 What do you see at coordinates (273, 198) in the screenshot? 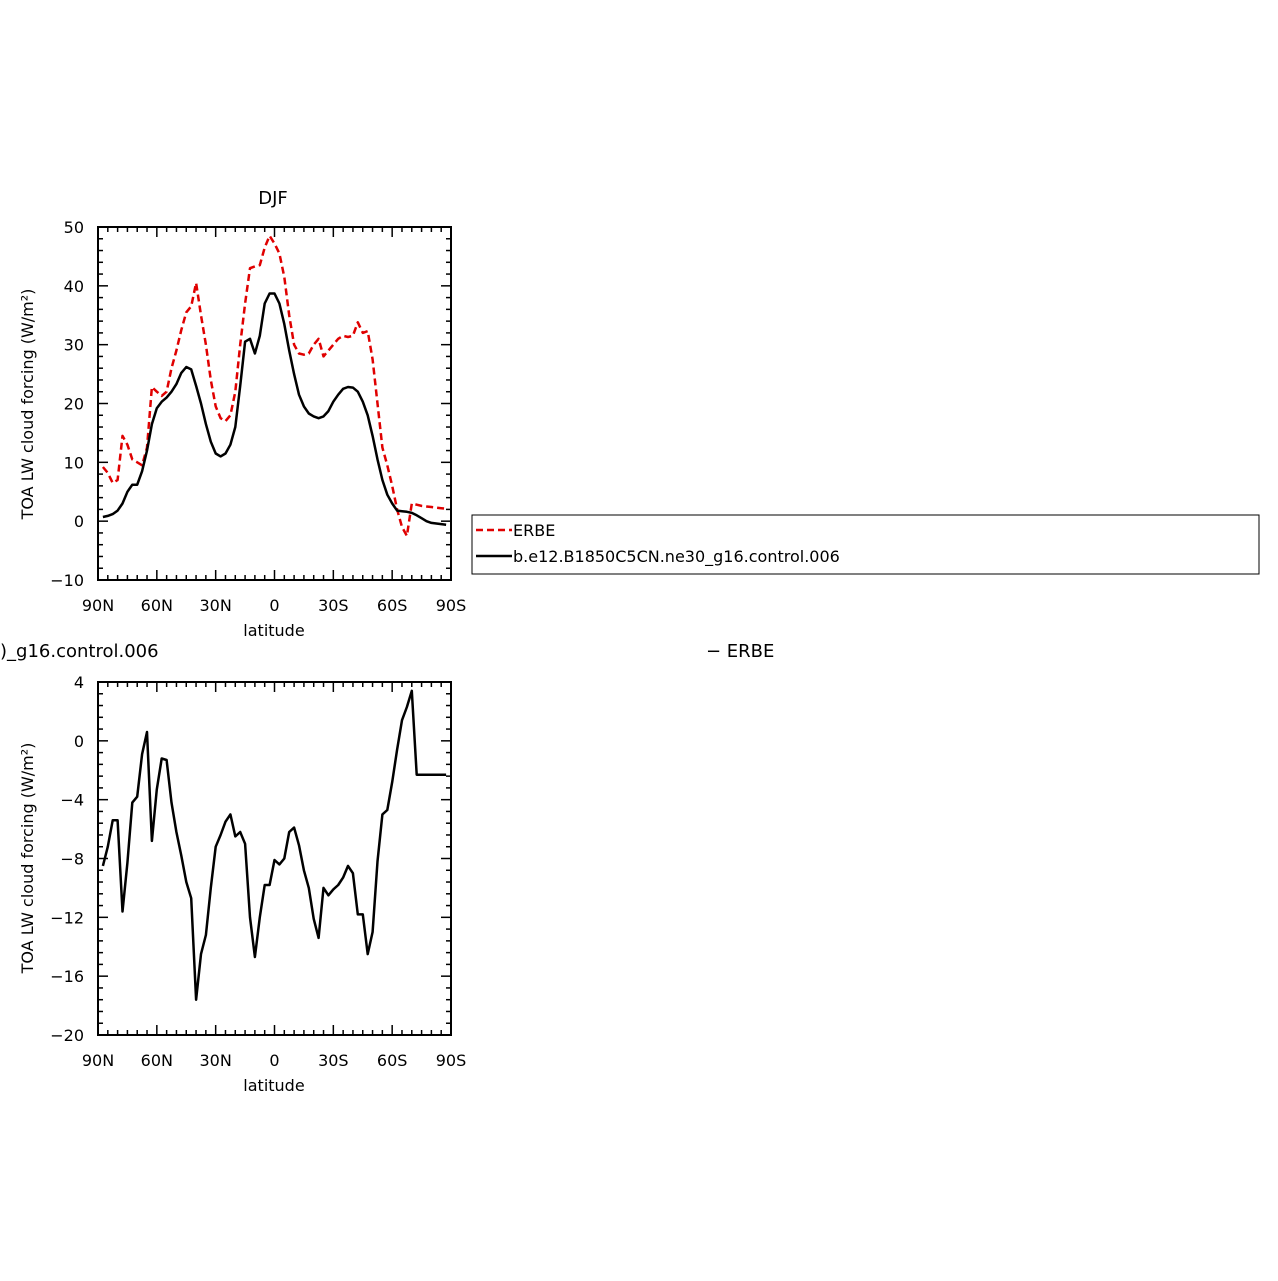
I see `panel-title: DJF` at bounding box center [273, 198].